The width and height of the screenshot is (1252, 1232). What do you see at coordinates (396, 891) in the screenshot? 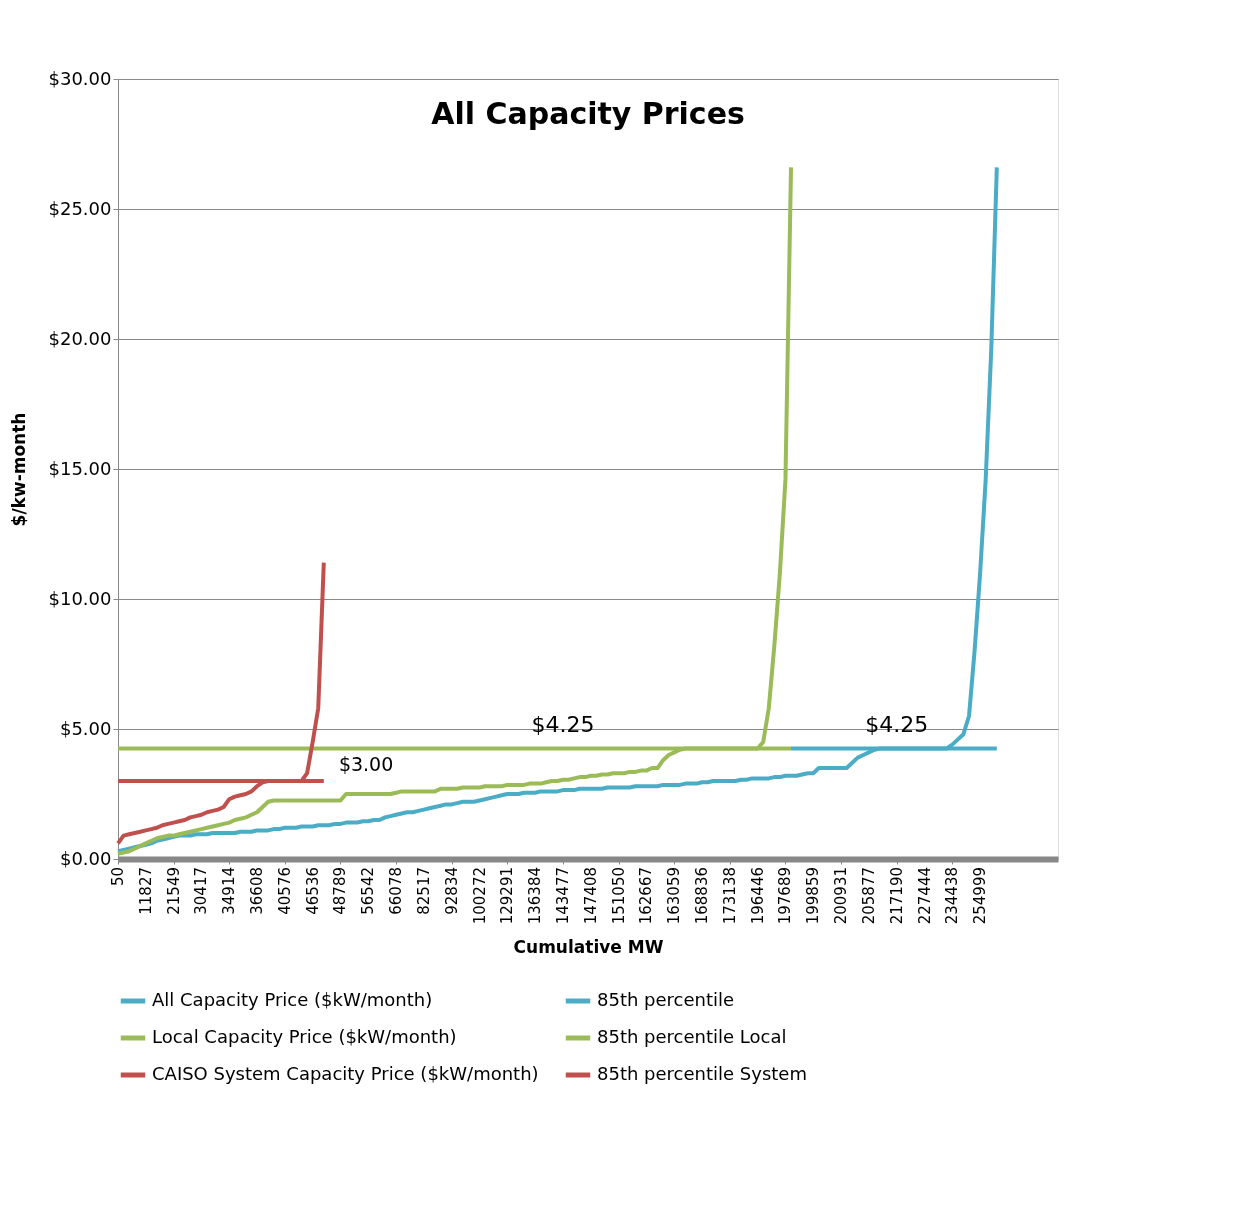
I see `x-tick-label: 66078` at bounding box center [396, 891].